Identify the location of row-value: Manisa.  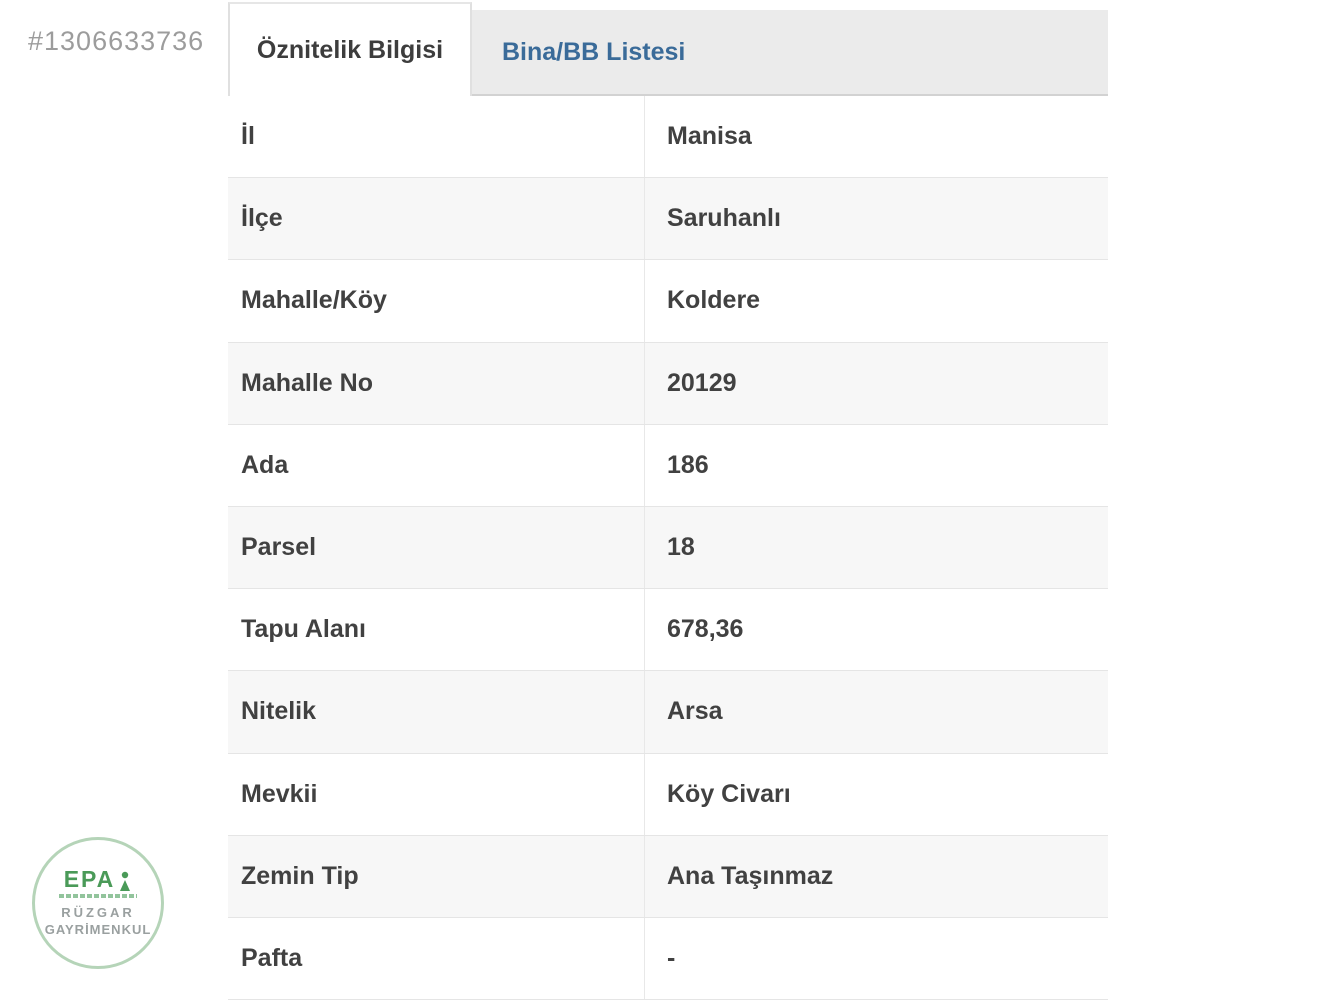
(709, 136).